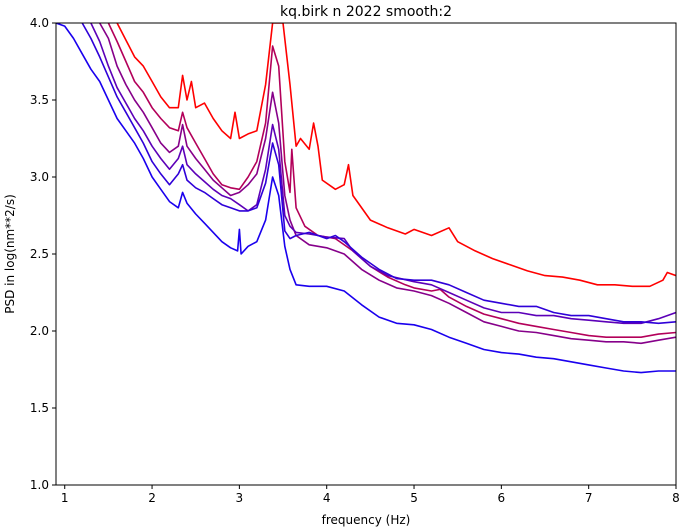  I want to click on y-tick-label: 1.0, so click(39, 485).